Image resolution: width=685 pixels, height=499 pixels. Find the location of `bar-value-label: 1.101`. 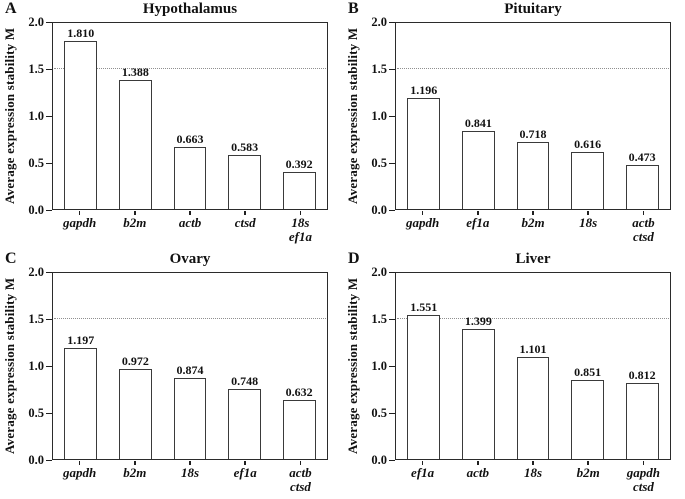

bar-value-label: 1.101 is located at coordinates (533, 348).